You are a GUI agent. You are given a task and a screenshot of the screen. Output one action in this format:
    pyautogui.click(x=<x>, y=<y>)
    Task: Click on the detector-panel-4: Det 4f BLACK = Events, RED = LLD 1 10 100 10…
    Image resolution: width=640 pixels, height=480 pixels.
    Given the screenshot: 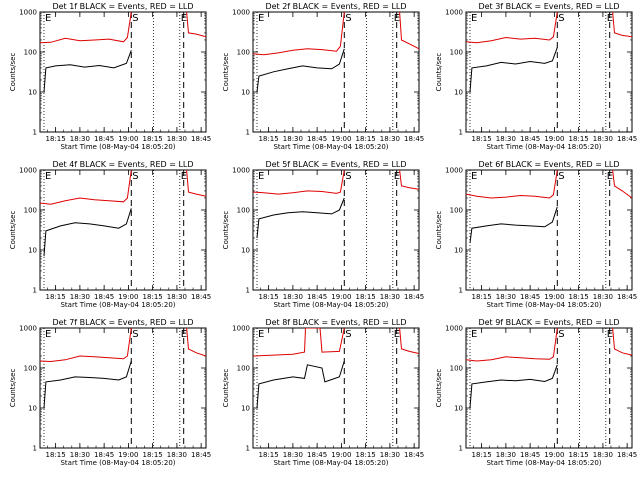 What is the action you would take?
    pyautogui.click(x=110, y=234)
    